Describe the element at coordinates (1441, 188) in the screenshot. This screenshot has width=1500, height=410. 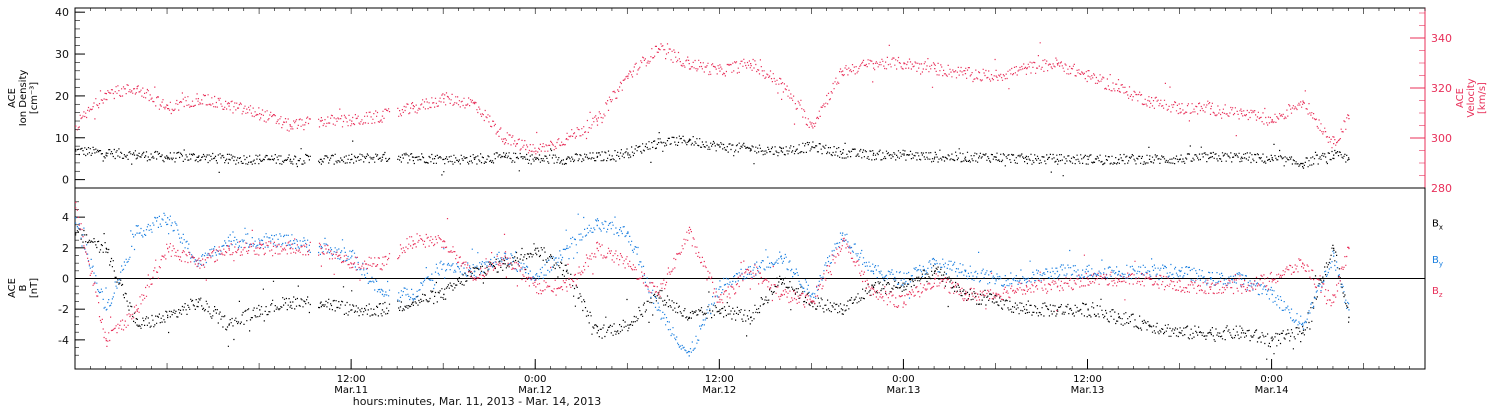
I see `velocity-tick-label: 280` at that location.